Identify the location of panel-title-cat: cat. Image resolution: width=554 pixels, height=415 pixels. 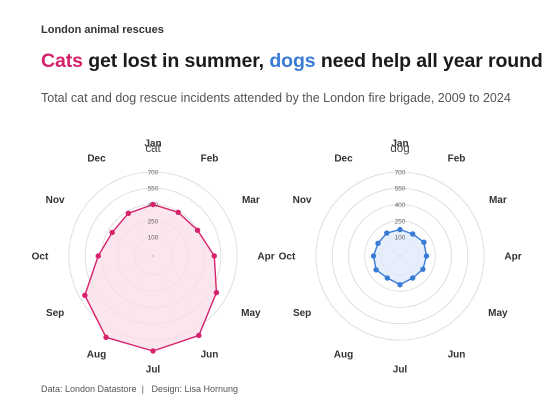
(153, 149).